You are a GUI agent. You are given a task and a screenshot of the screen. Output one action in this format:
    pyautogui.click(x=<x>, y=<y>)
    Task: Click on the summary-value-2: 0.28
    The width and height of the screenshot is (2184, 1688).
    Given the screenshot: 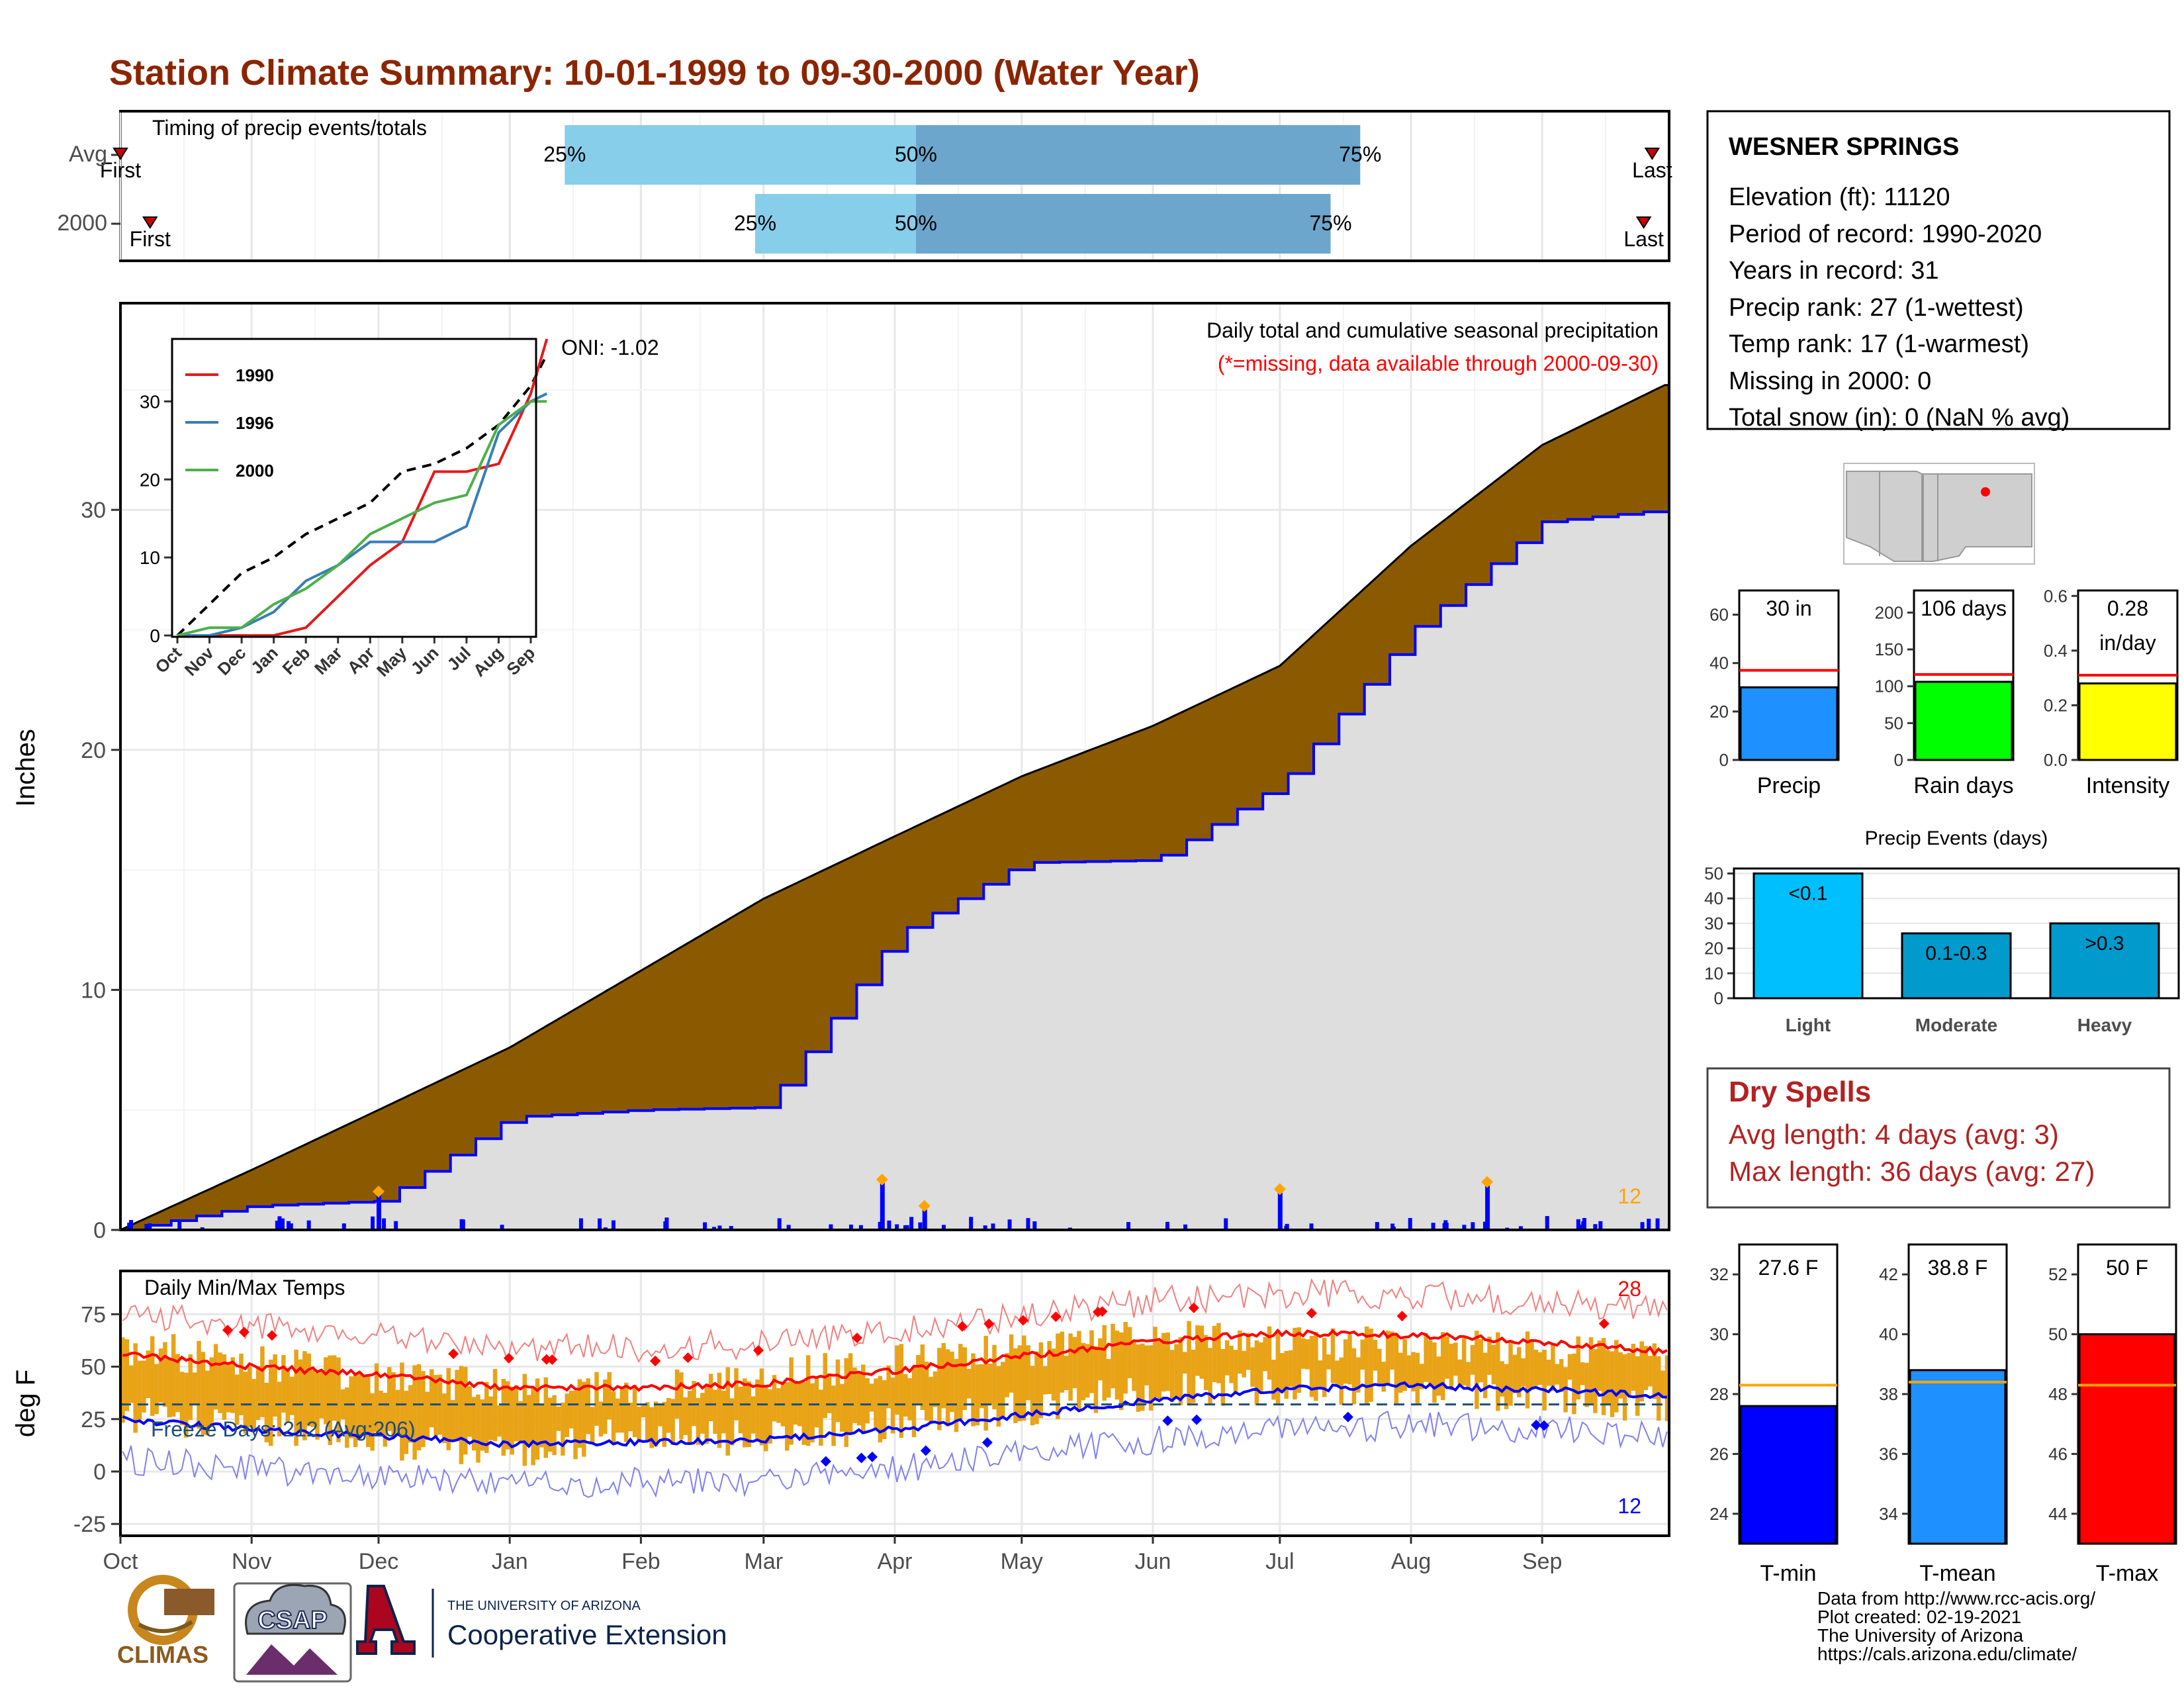 What is the action you would take?
    pyautogui.click(x=2127, y=608)
    